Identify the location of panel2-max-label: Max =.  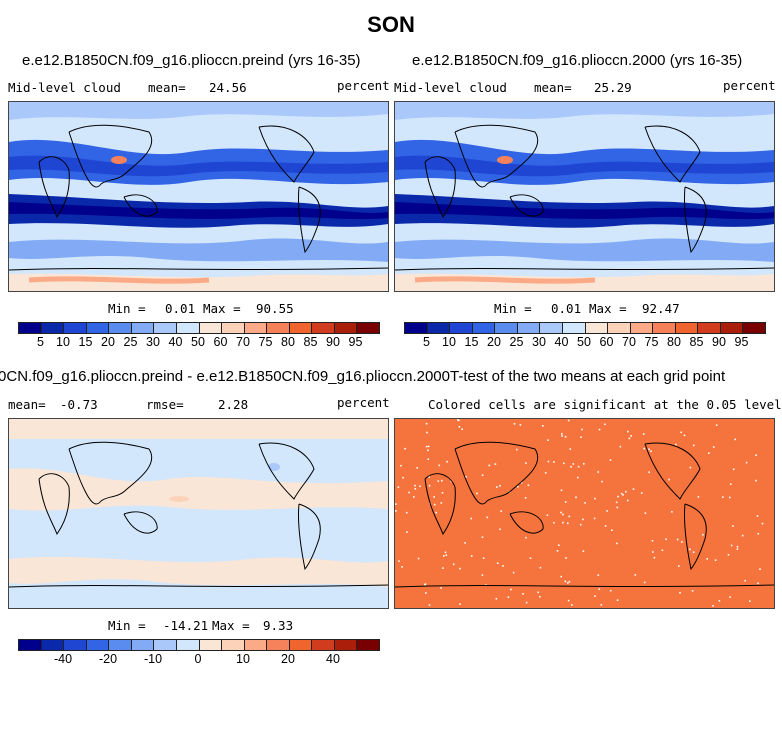
(608, 308).